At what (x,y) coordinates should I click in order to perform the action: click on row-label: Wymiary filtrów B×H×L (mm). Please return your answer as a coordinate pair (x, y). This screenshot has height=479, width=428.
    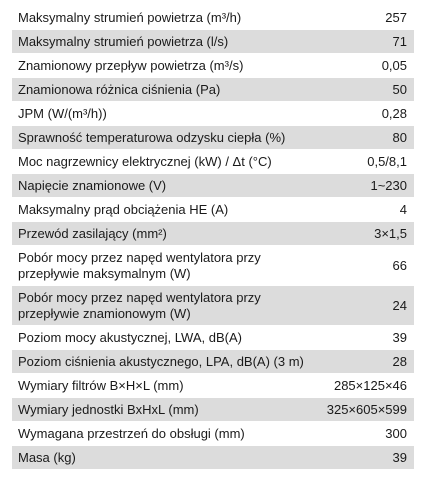
    Looking at the image, I should click on (101, 385).